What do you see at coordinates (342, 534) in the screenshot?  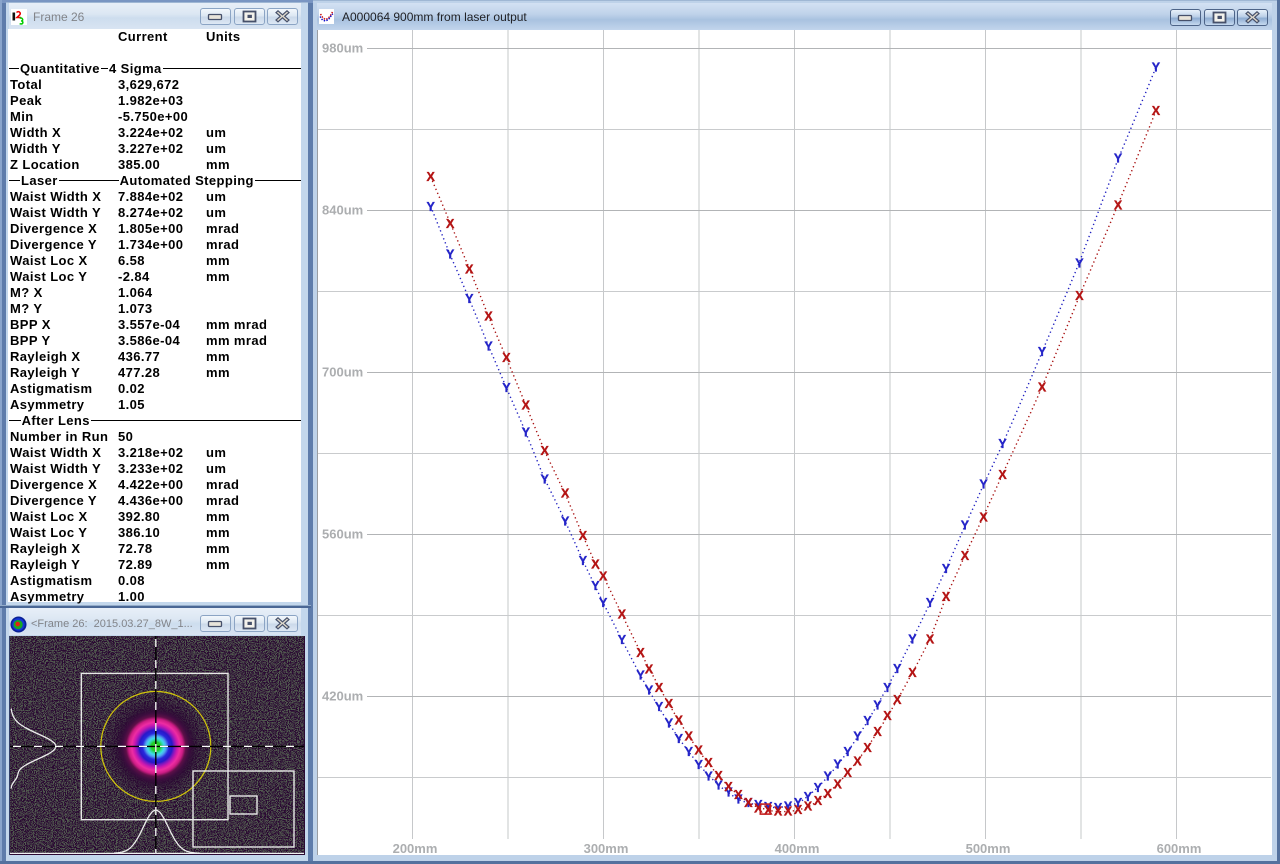 I see `svg-text: 560um` at bounding box center [342, 534].